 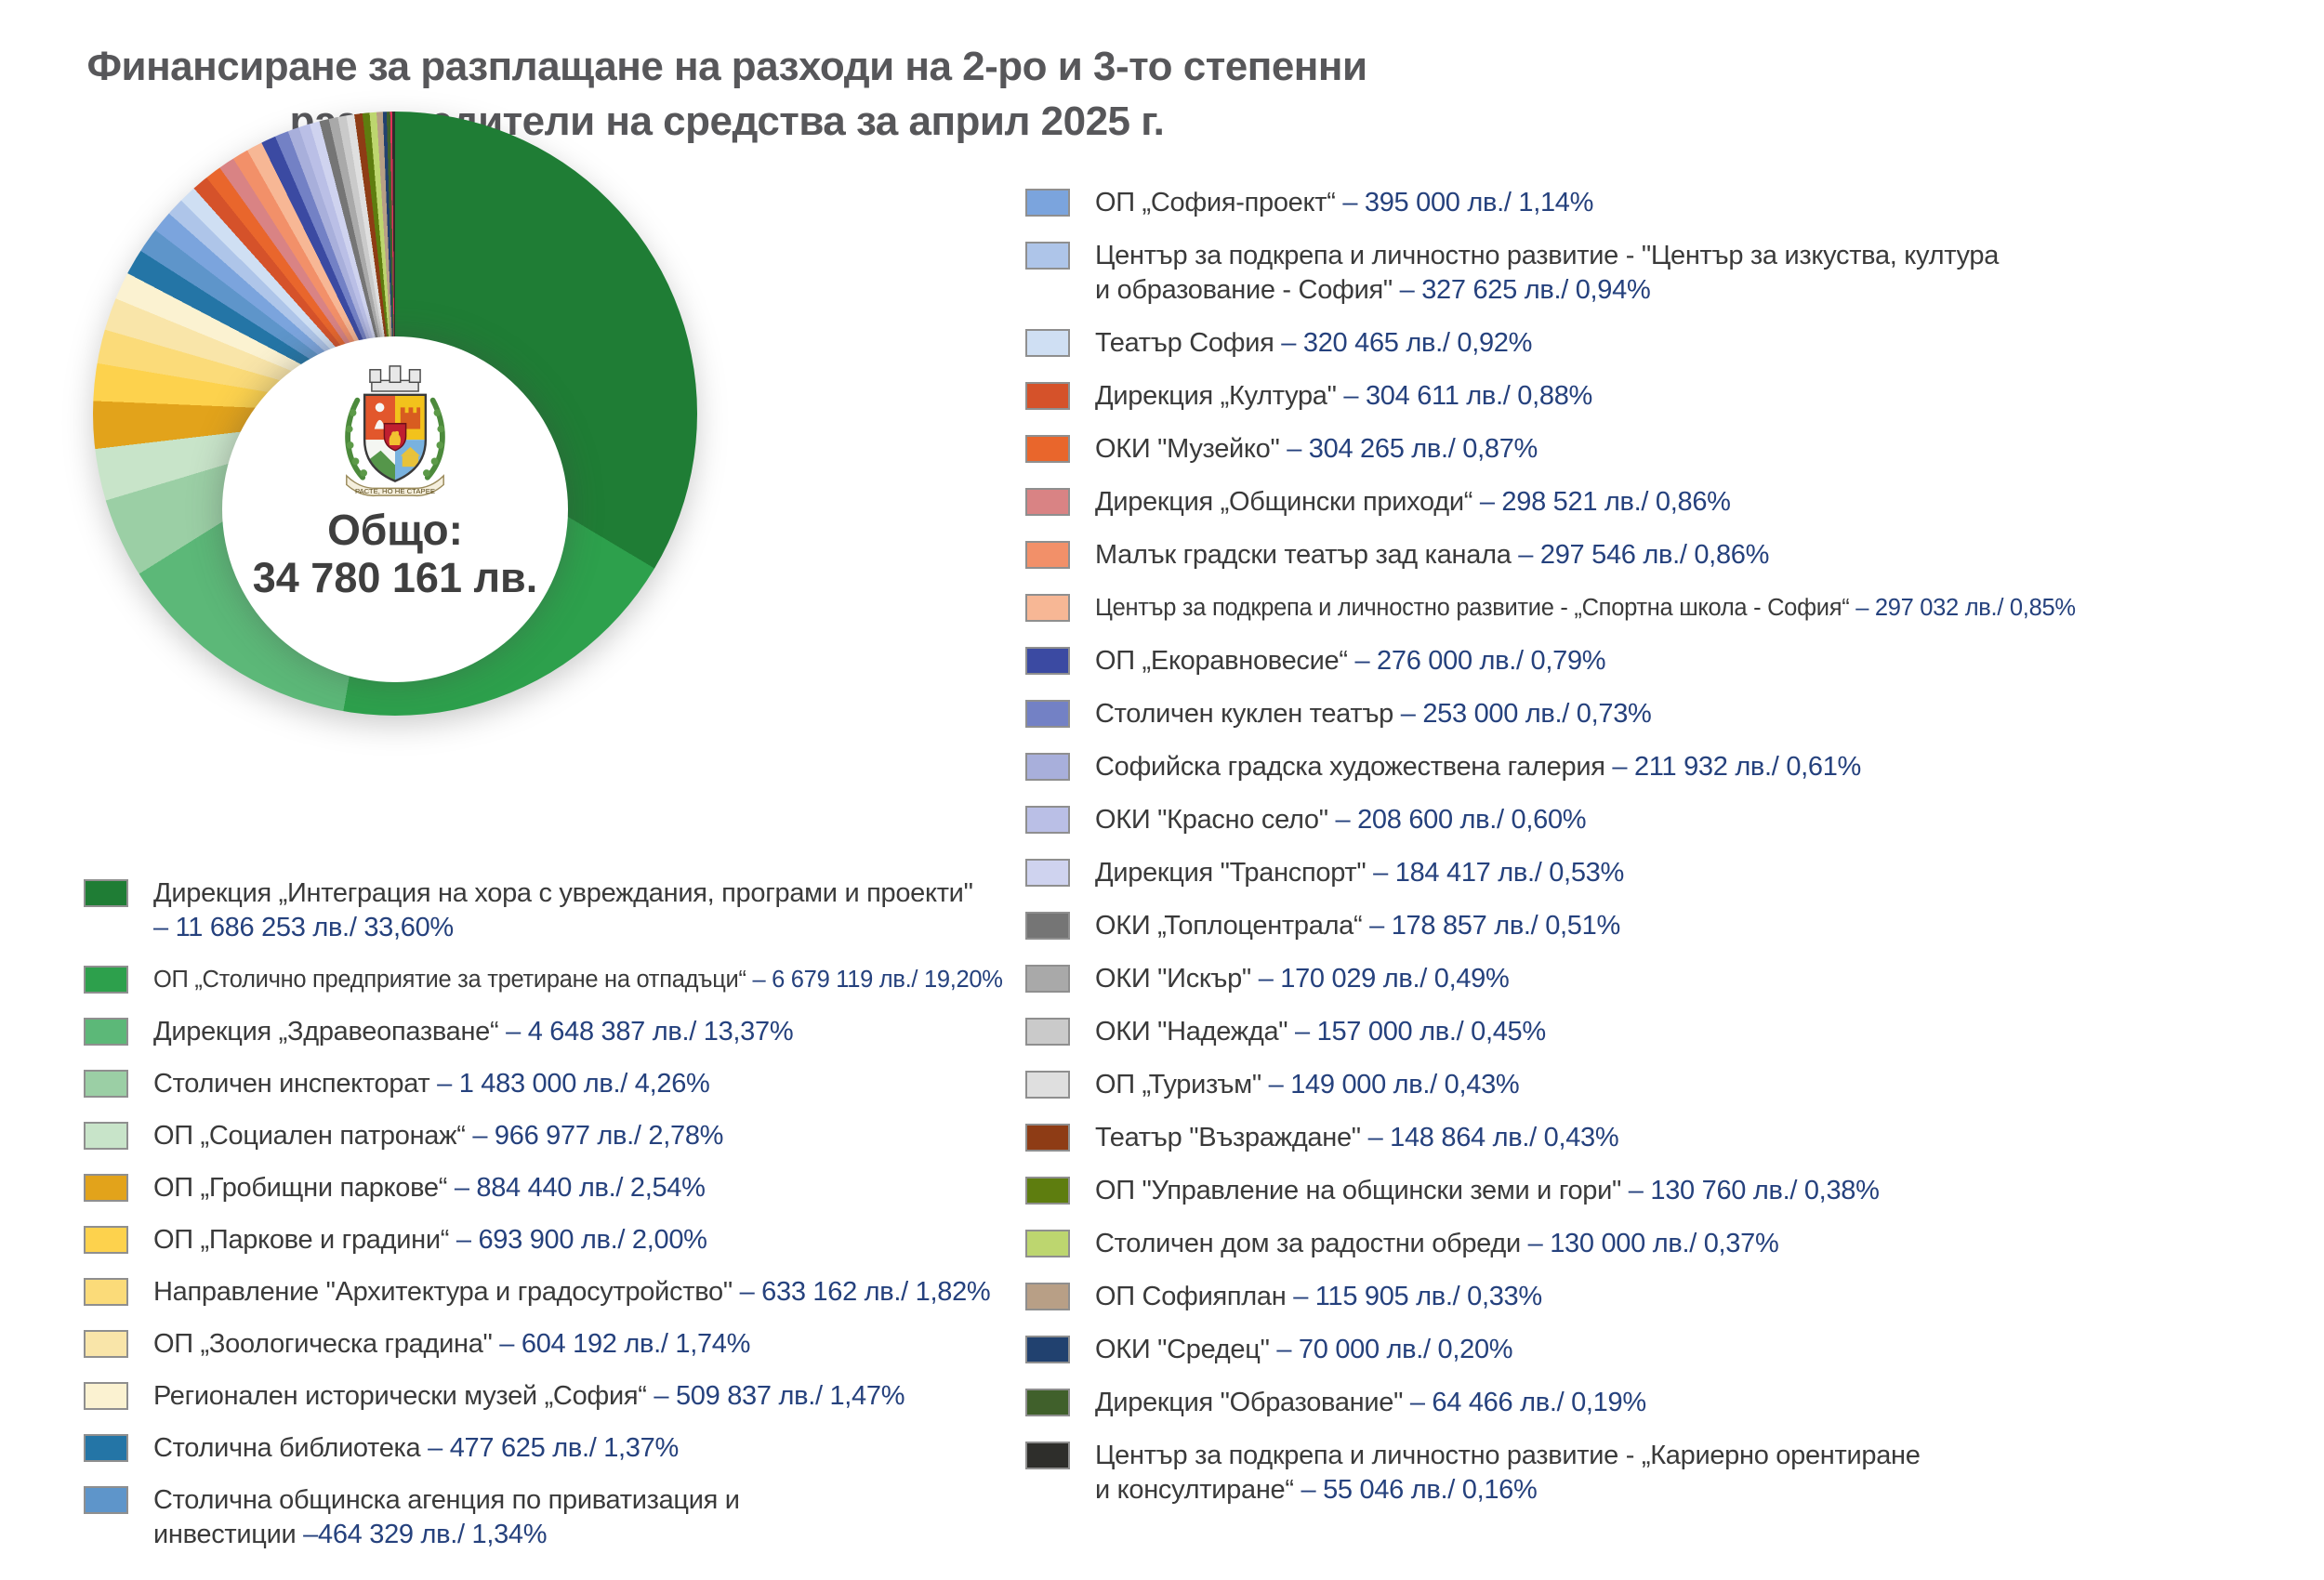 I want to click on legend-value: – 320 465 лв./ 0,92%, so click(x=1403, y=343).